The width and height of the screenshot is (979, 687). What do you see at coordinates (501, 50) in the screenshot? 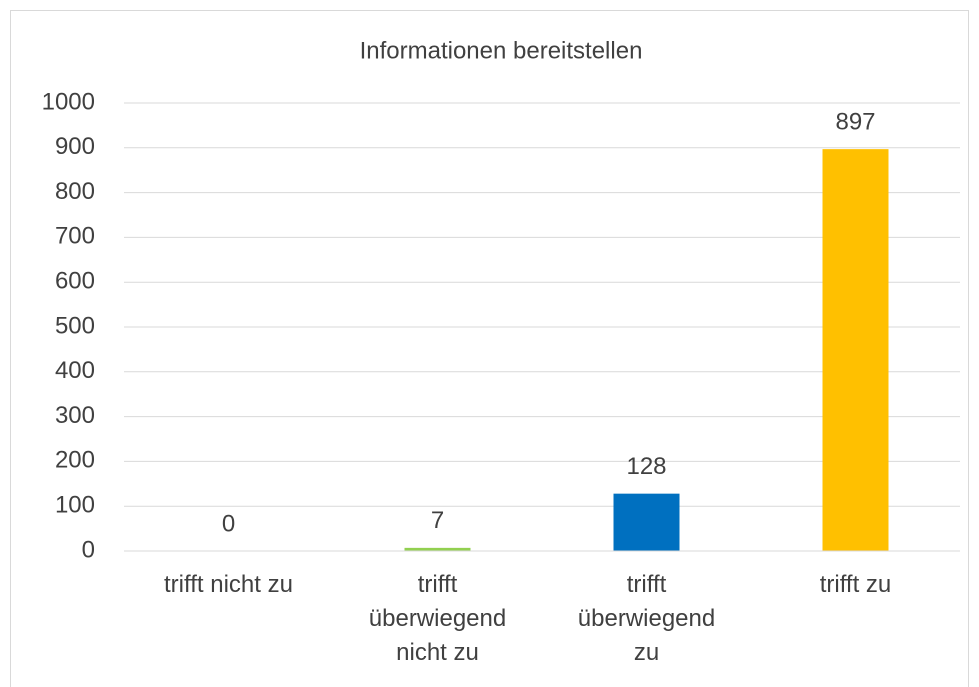
I see `chart-title: Informationen bereitstellen` at bounding box center [501, 50].